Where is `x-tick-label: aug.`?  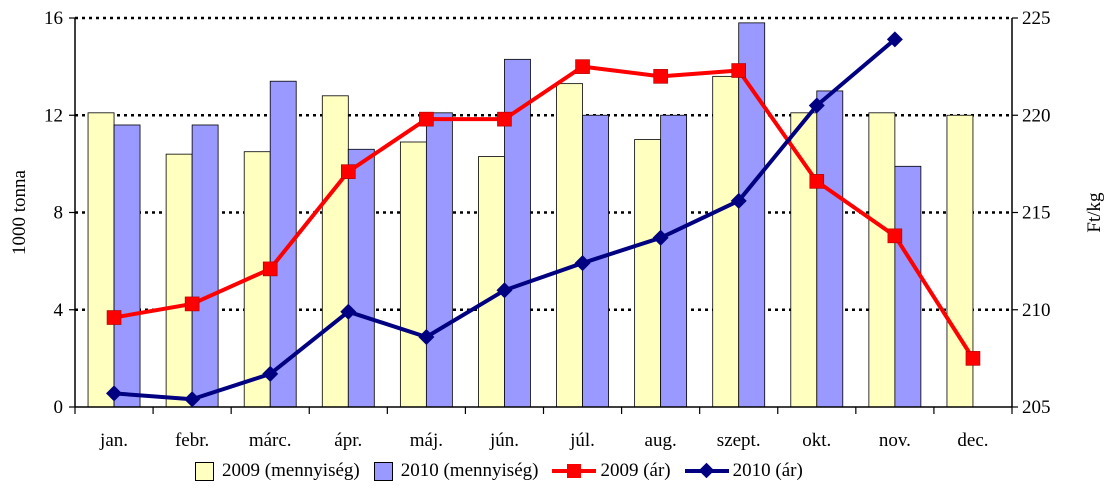
x-tick-label: aug. is located at coordinates (661, 440).